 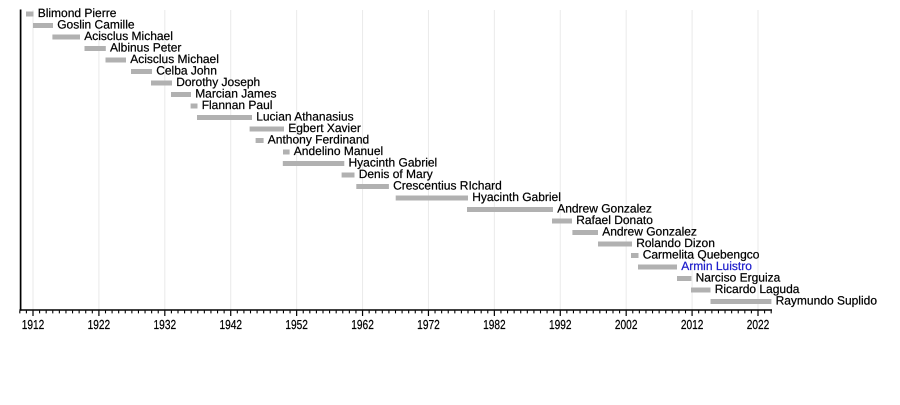 What do you see at coordinates (318, 140) in the screenshot?
I see `svg-text: Anthony Ferdinand` at bounding box center [318, 140].